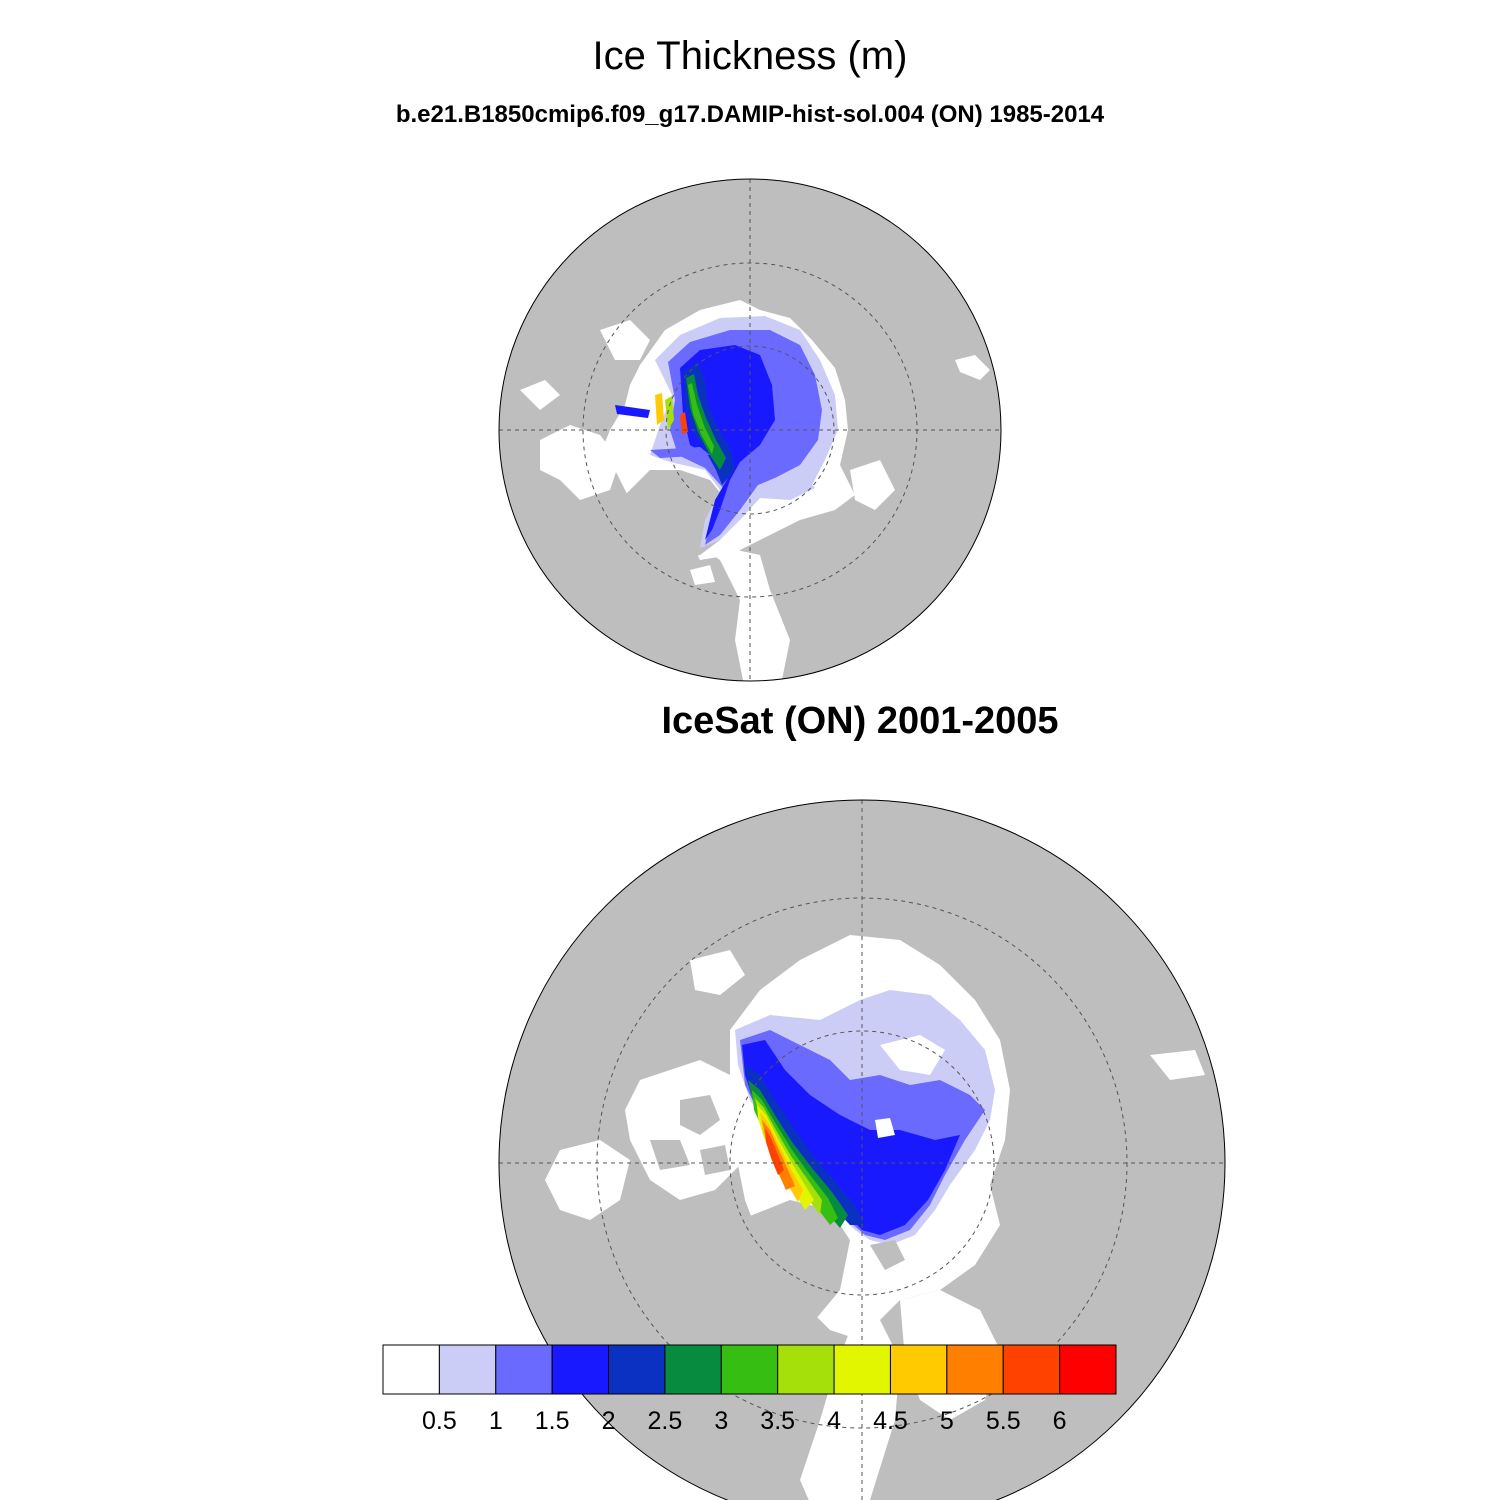  What do you see at coordinates (439, 1421) in the screenshot?
I see `colorbar-label: 0.5` at bounding box center [439, 1421].